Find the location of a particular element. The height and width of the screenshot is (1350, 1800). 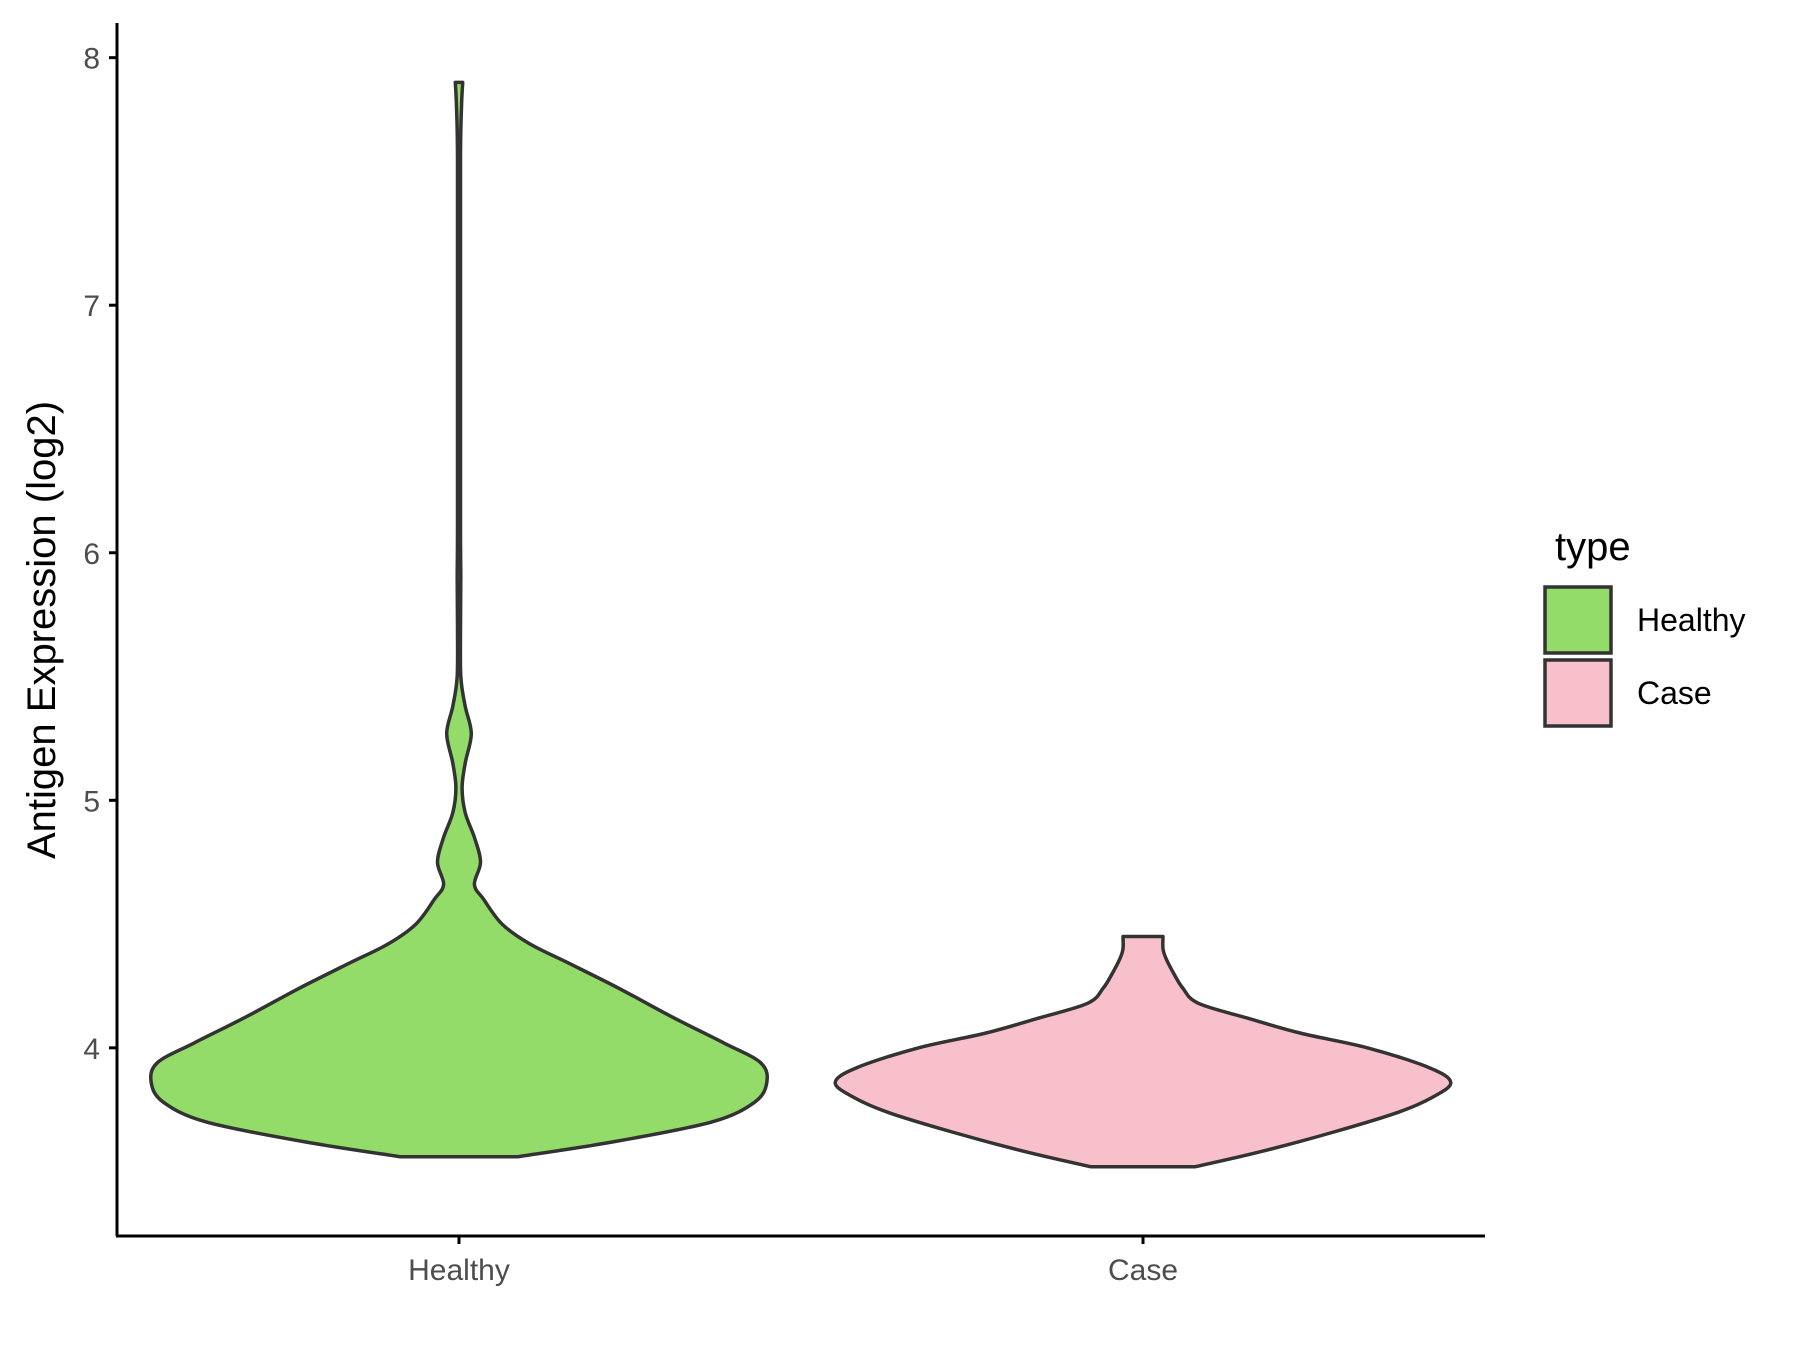

y-tick-label: 4 is located at coordinates (91, 1049).